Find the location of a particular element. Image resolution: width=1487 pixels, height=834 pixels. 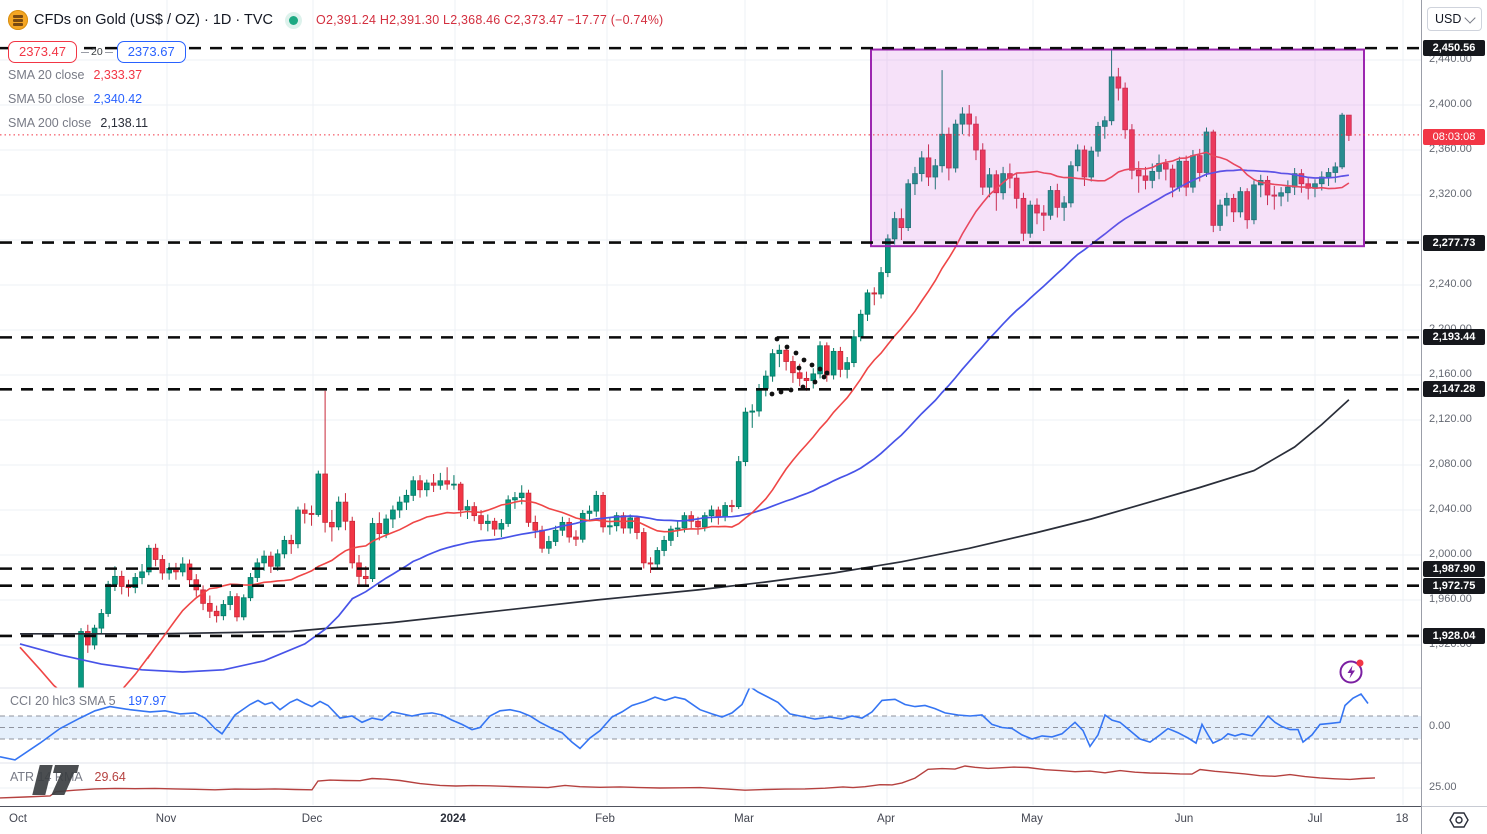

chevron-down-icon is located at coordinates (1470, 17).